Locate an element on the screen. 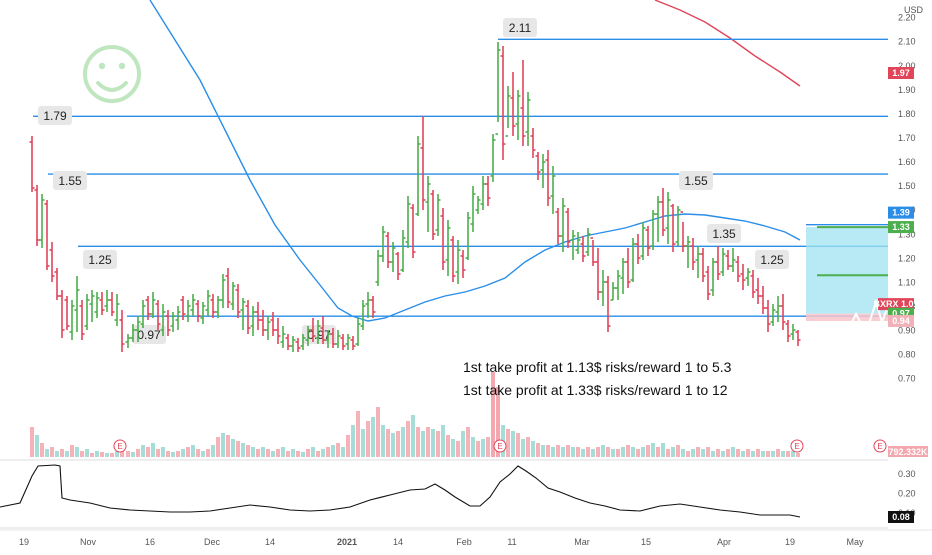 The width and height of the screenshot is (932, 555). volume-tag-label: 792.332K is located at coordinates (908, 452).